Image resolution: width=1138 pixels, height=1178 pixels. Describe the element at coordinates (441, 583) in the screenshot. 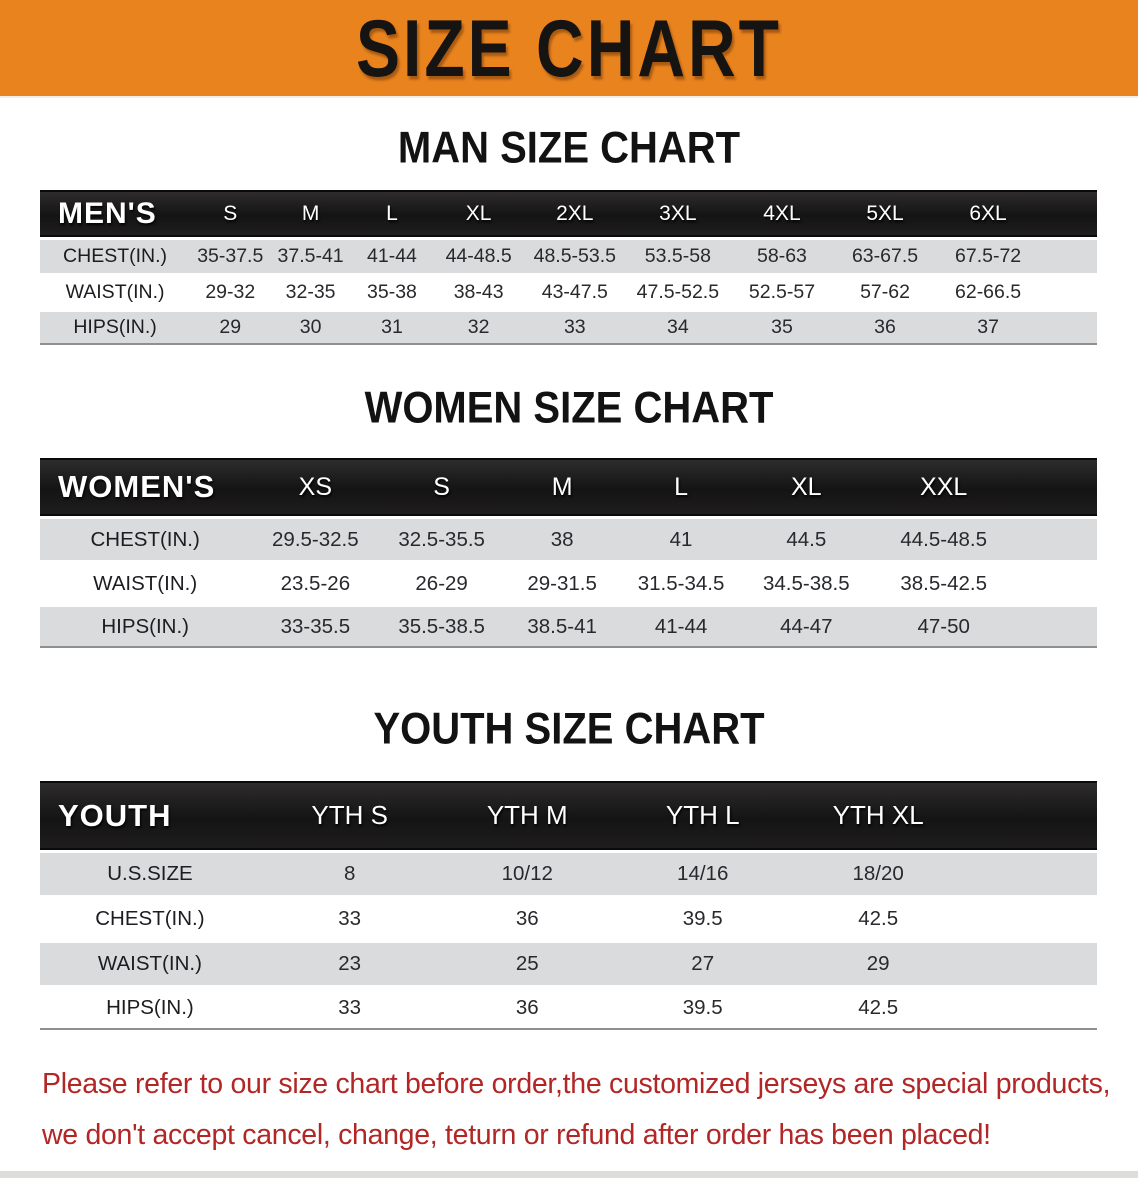

I see `size-value-cell: 26-29` at that location.